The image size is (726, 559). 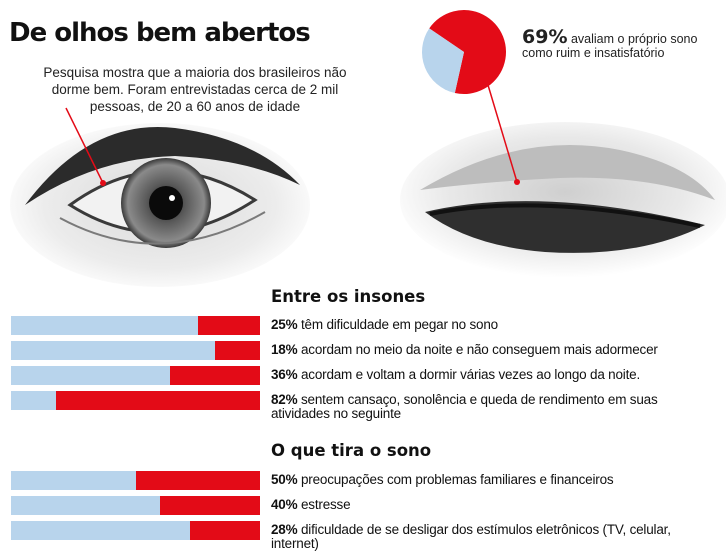 What do you see at coordinates (284, 374) in the screenshot?
I see `row-percent: 36%` at bounding box center [284, 374].